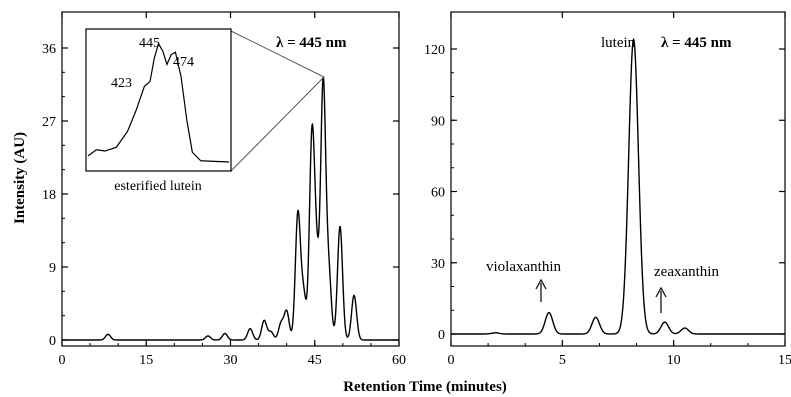 The width and height of the screenshot is (791, 397). What do you see at coordinates (183, 62) in the screenshot?
I see `inset-peak-label-474: 474` at bounding box center [183, 62].